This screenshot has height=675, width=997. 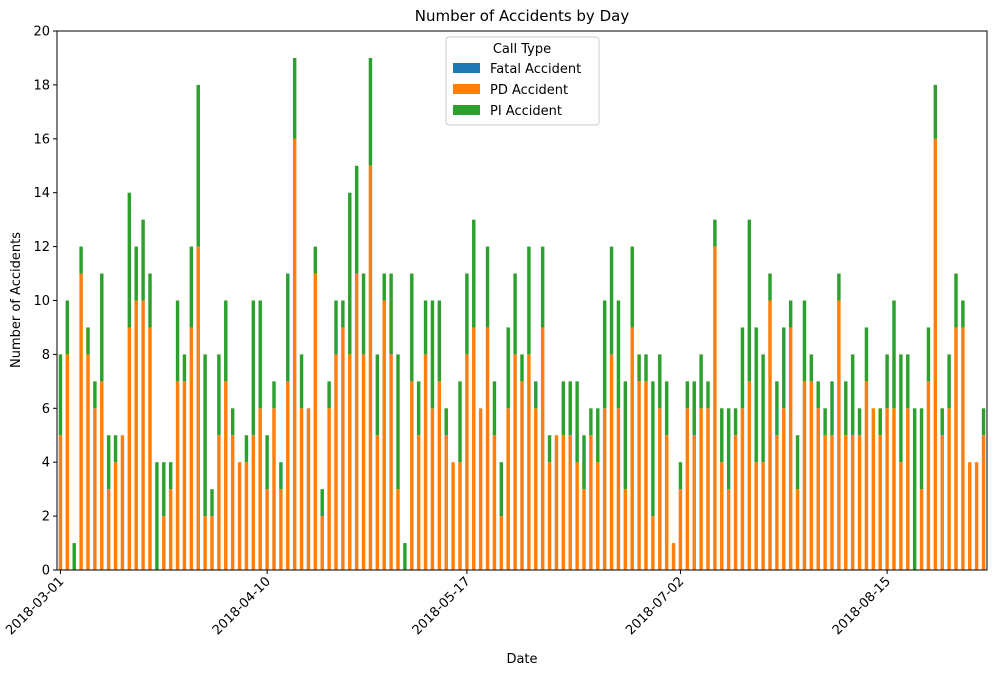 I want to click on y-tick-label: 4, so click(x=46, y=463).